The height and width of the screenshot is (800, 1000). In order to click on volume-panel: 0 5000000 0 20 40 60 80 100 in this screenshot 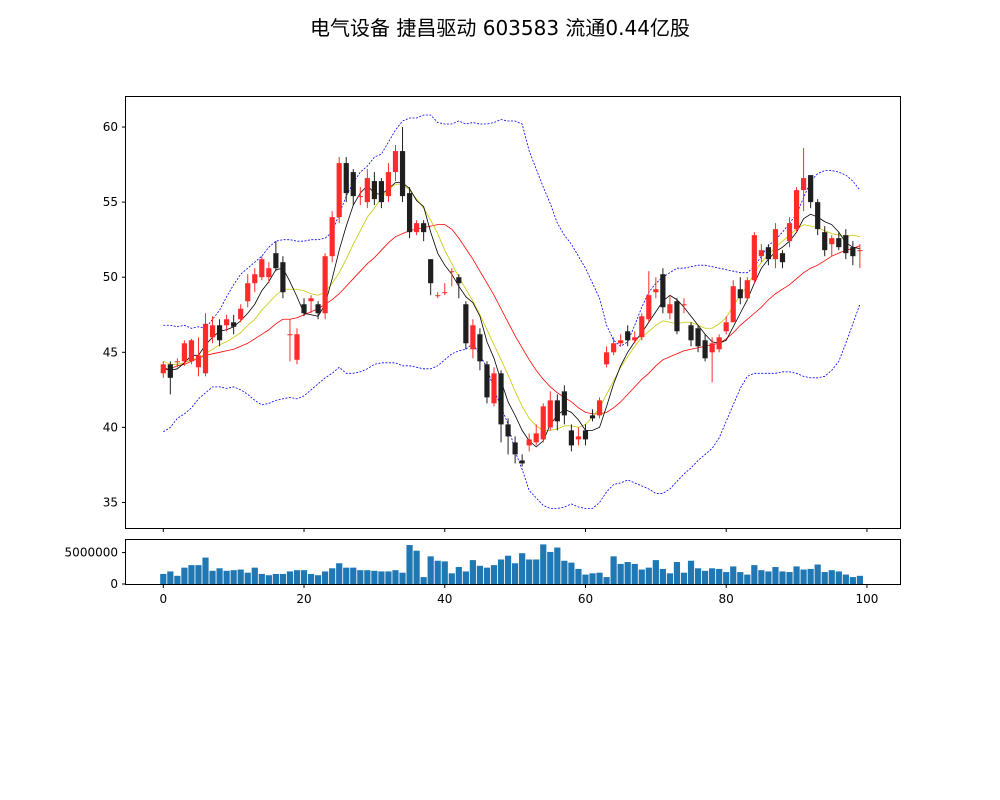, I will do `click(483, 572)`.